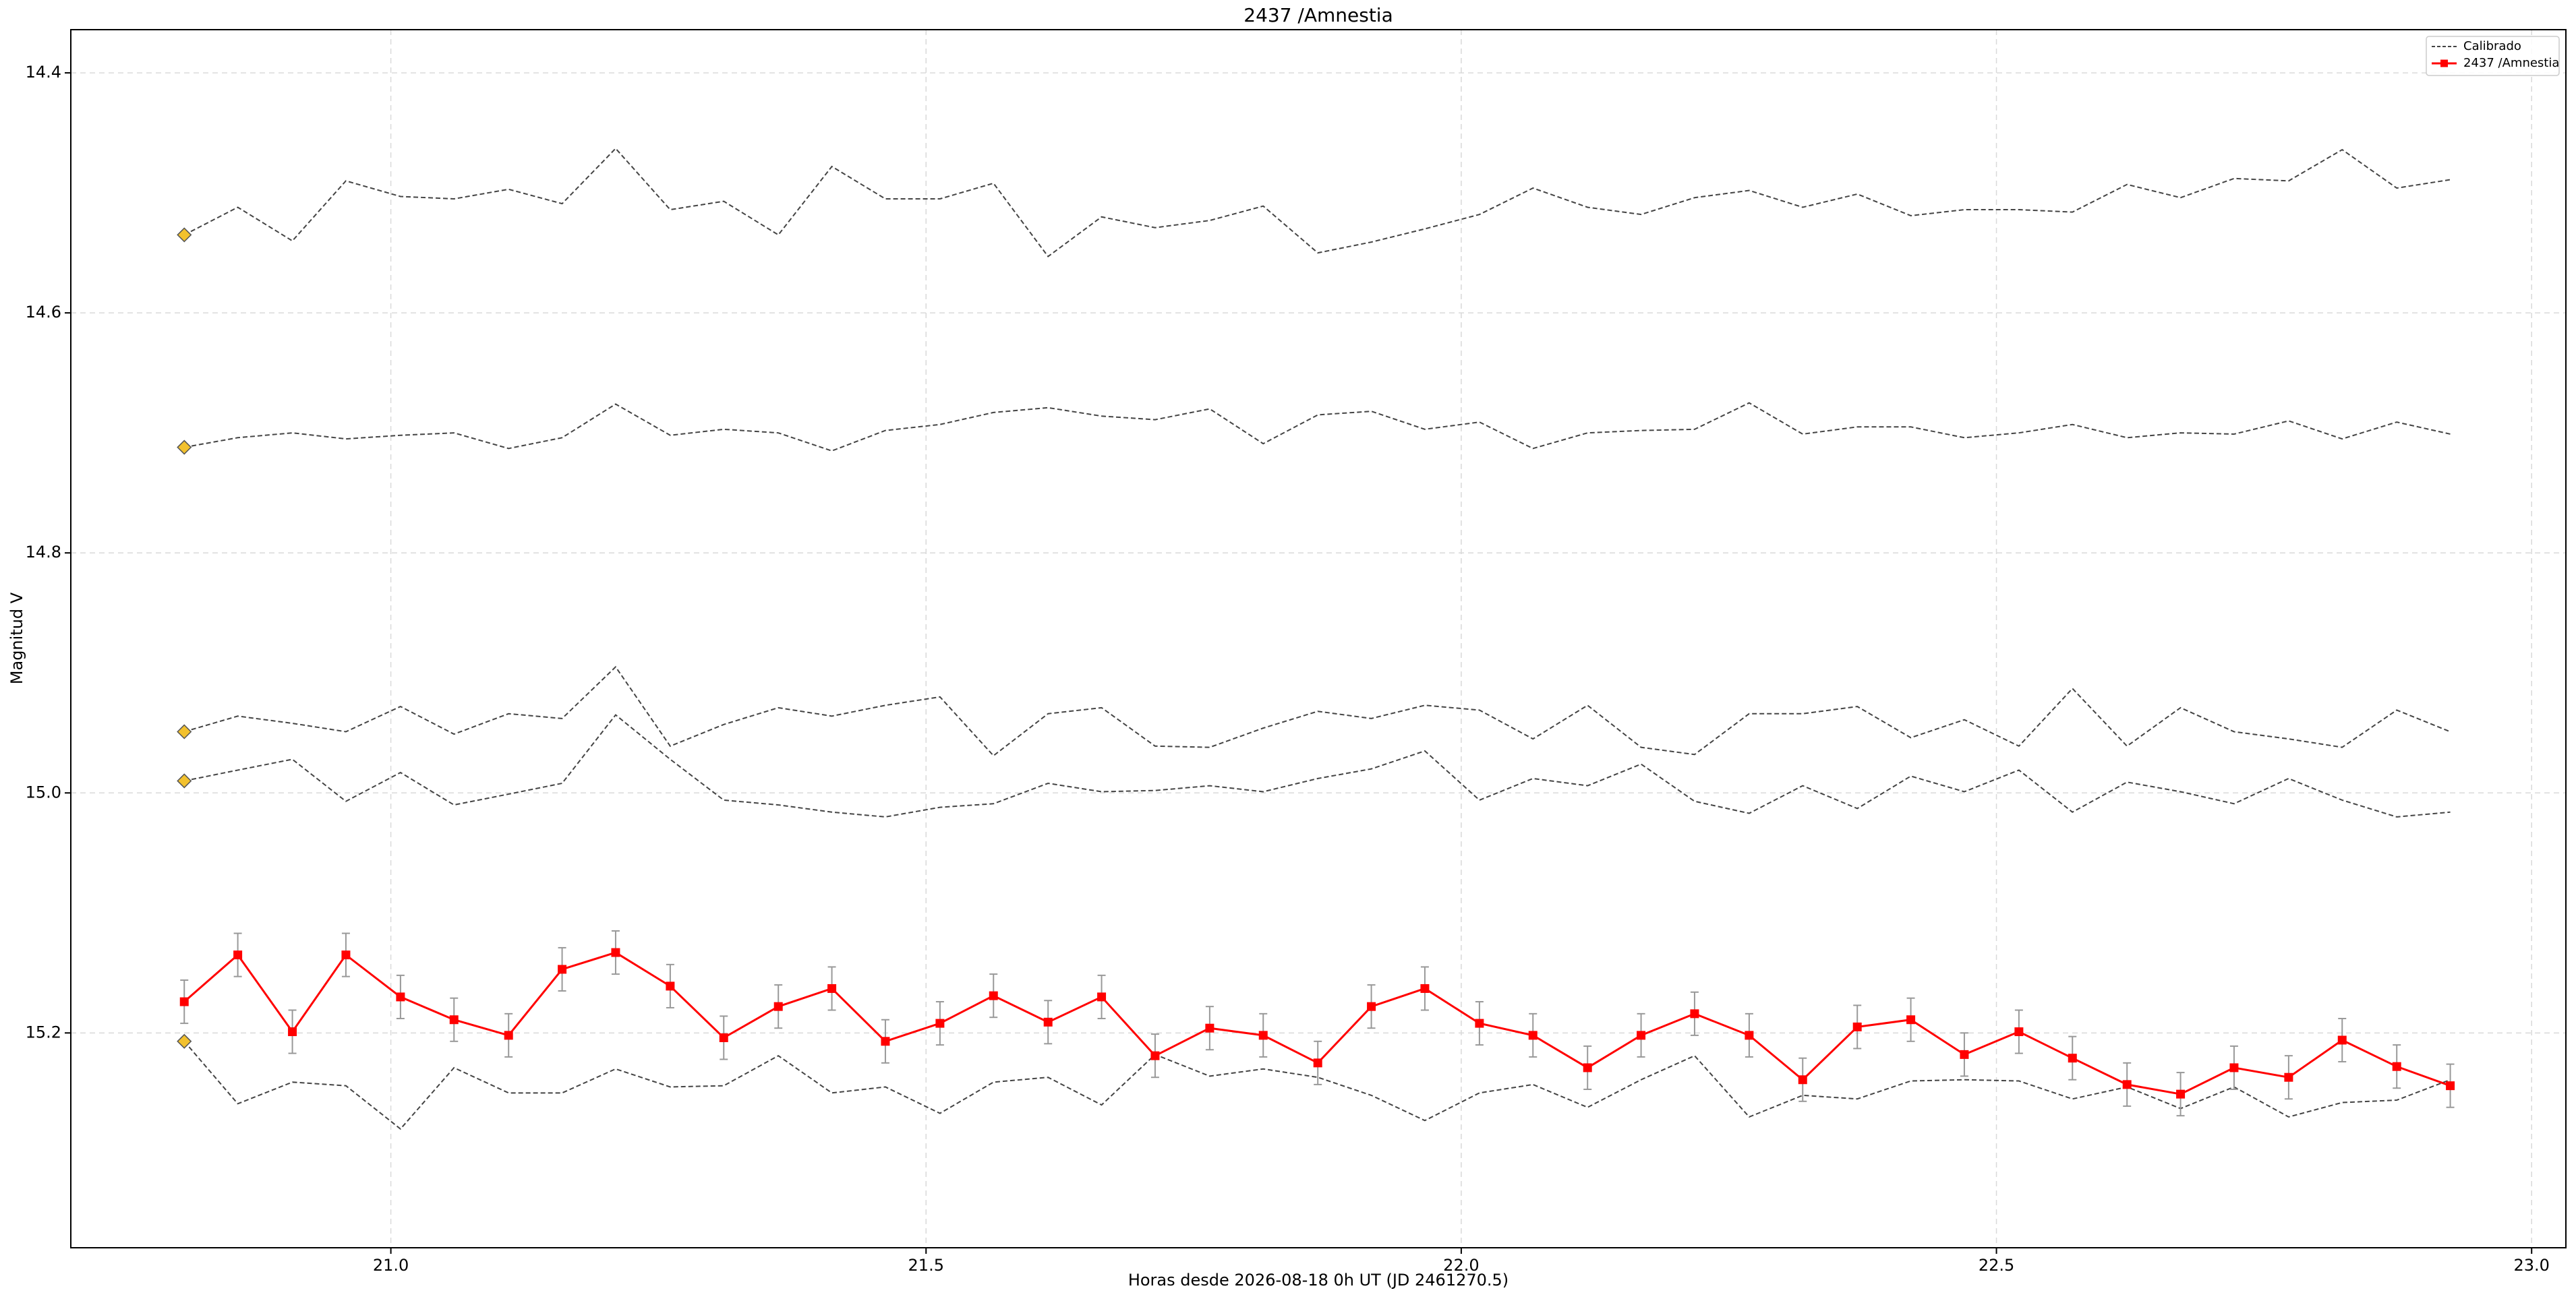  What do you see at coordinates (43, 312) in the screenshot?
I see `y-tick-label: 14.6` at bounding box center [43, 312].